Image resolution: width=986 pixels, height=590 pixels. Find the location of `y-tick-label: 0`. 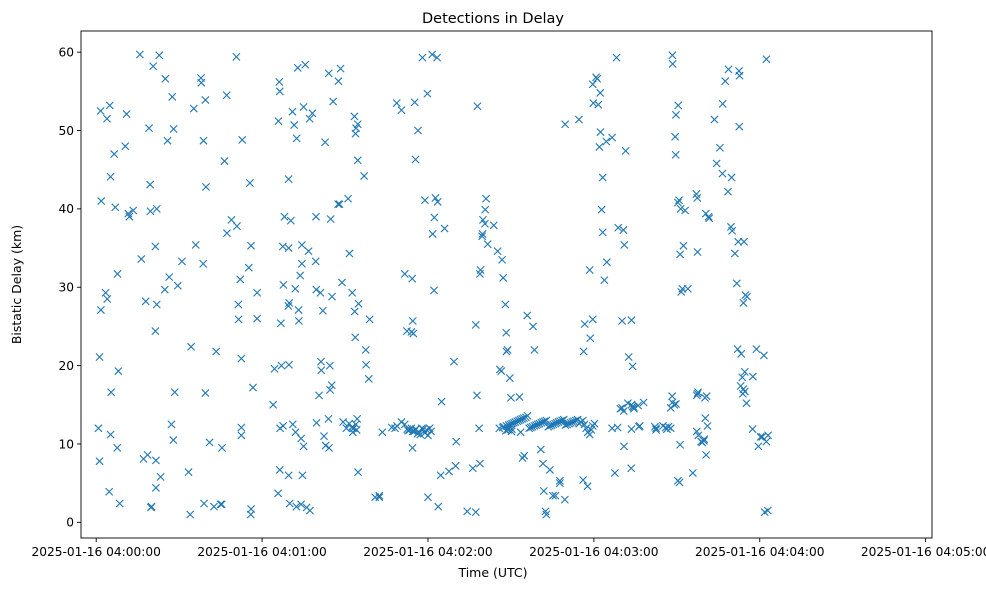

y-tick-label: 0 is located at coordinates (70, 523).